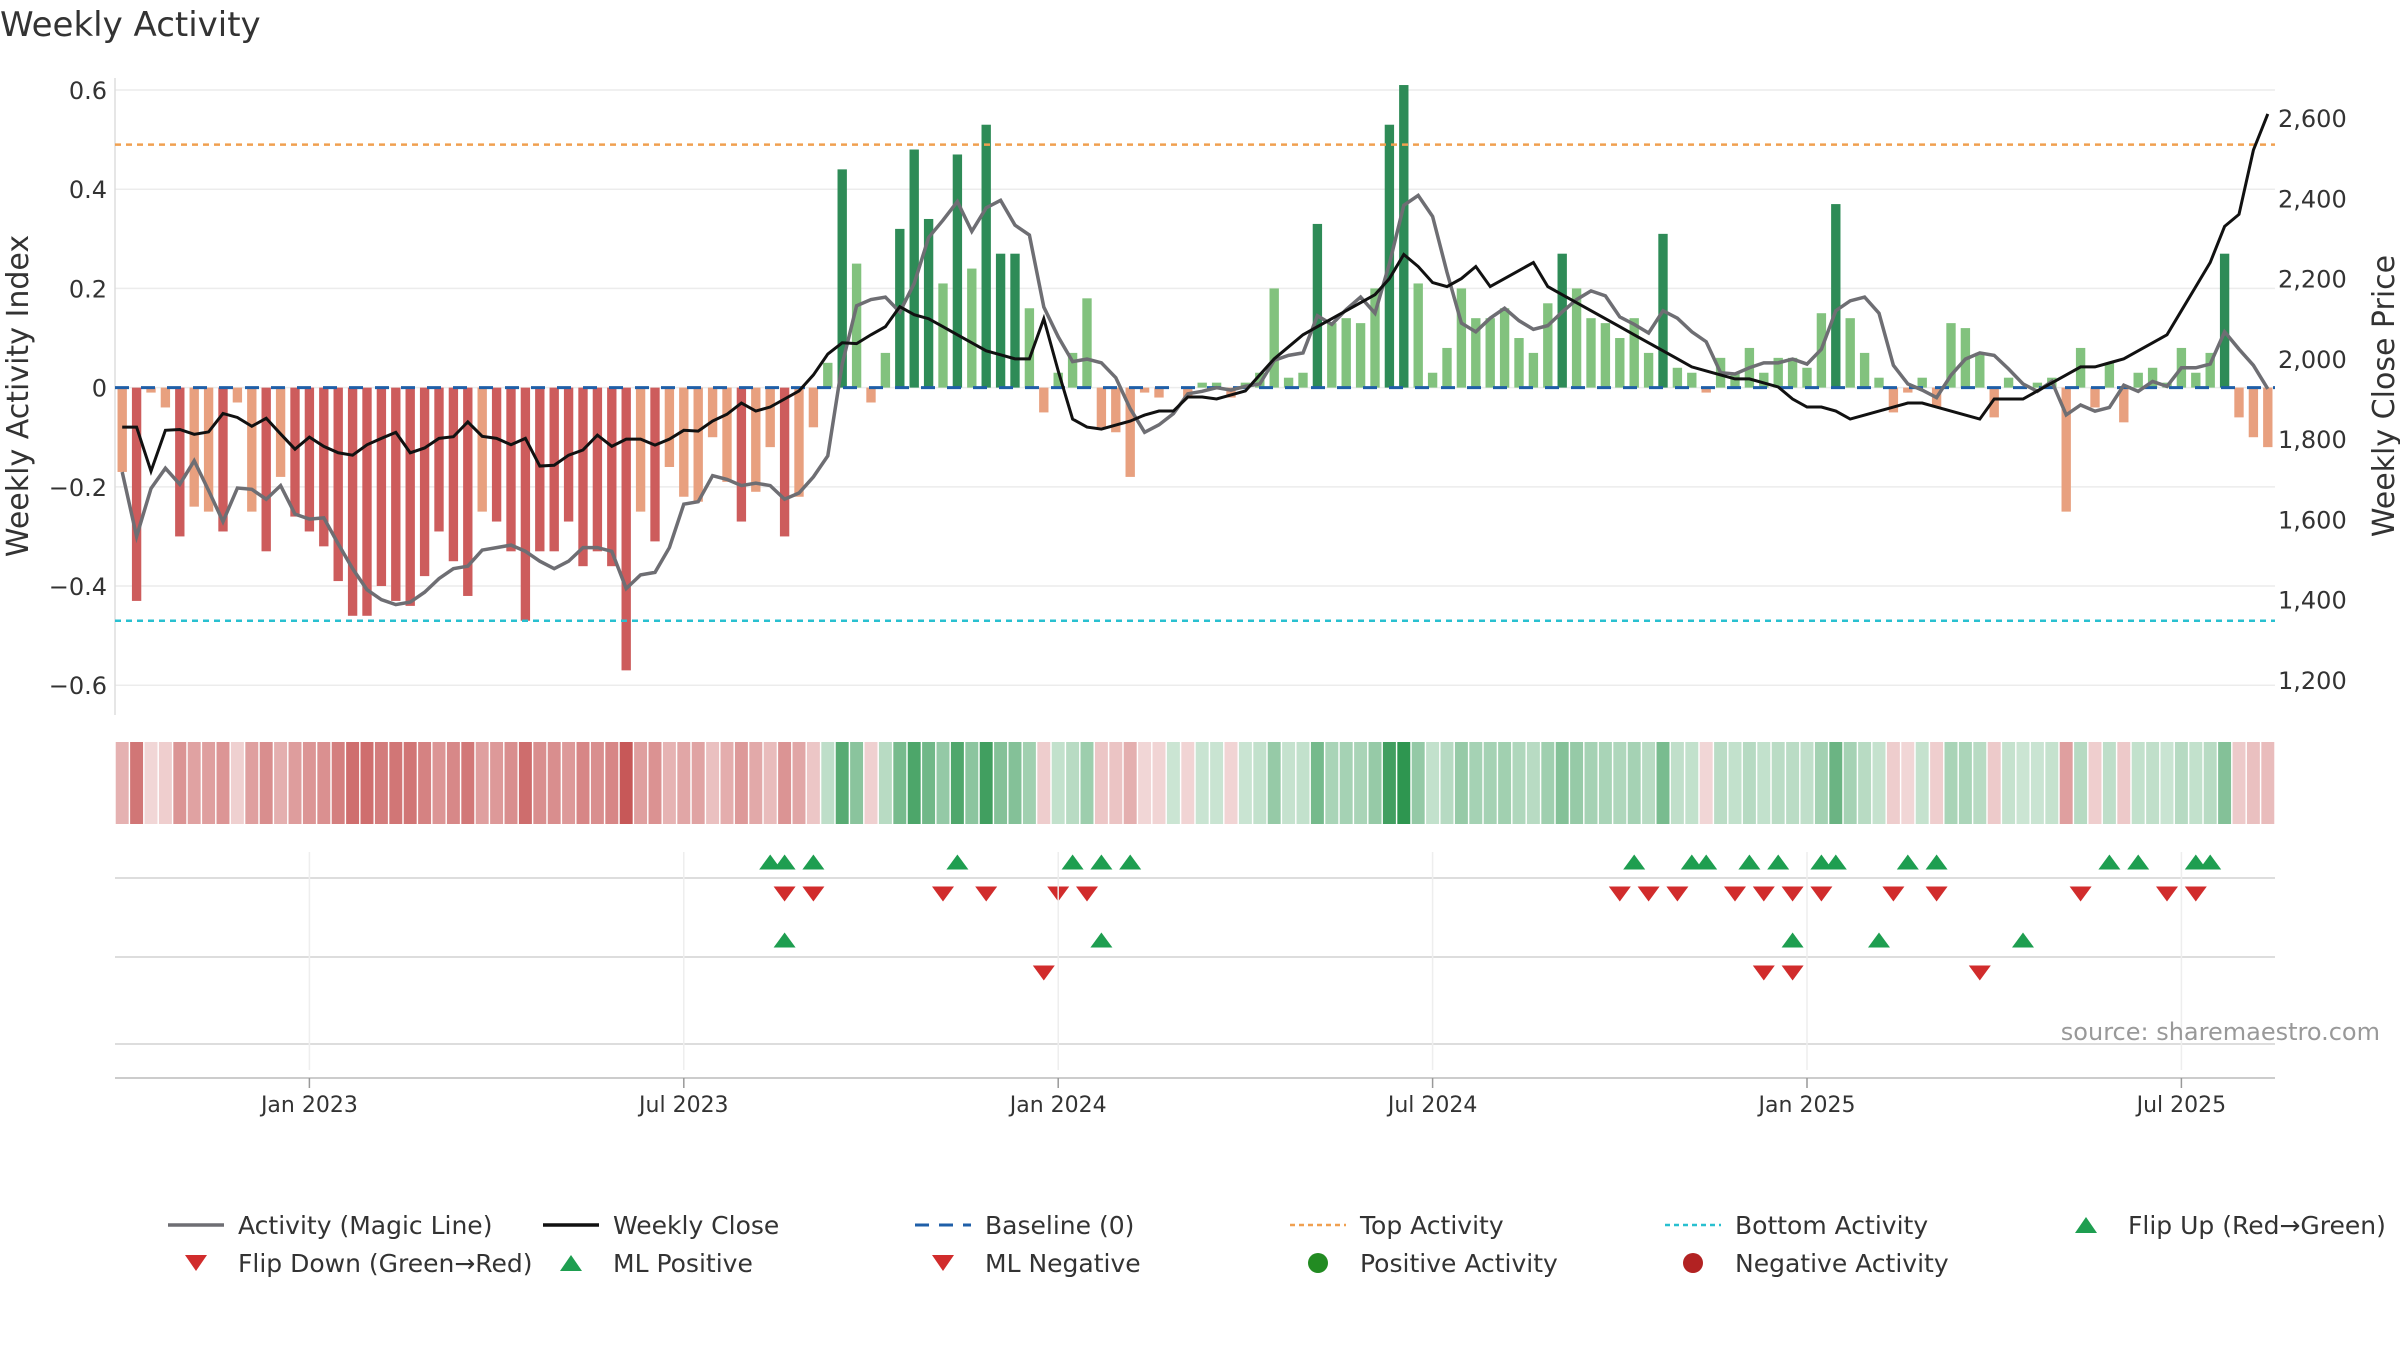  I want to click on flip-marker-rows, so click(1195, 949).